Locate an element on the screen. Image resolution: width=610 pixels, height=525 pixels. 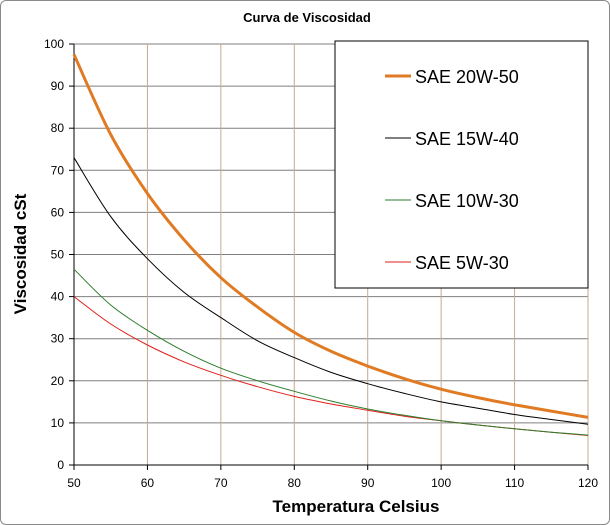
x-axis-label: Temperatura Celsius is located at coordinates (356, 506).